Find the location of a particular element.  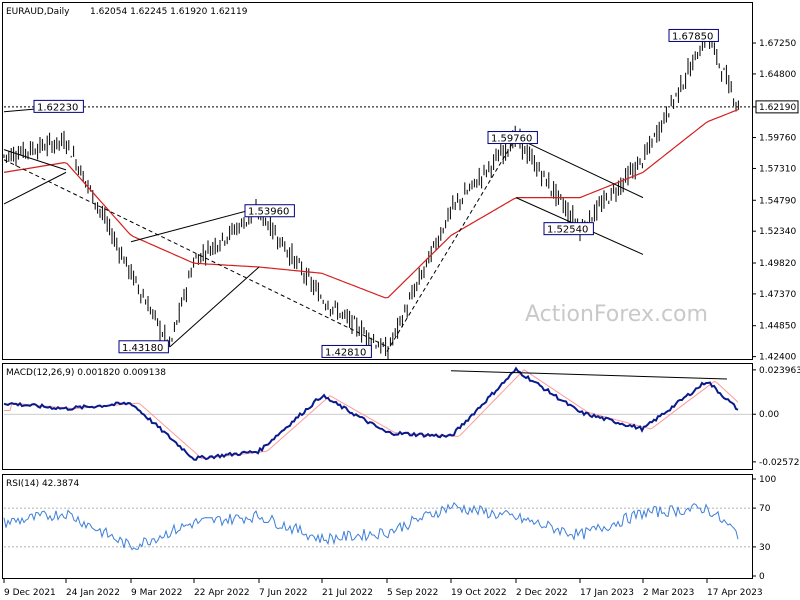

price-ytick-label-10: 1.42400 is located at coordinates (777, 358).